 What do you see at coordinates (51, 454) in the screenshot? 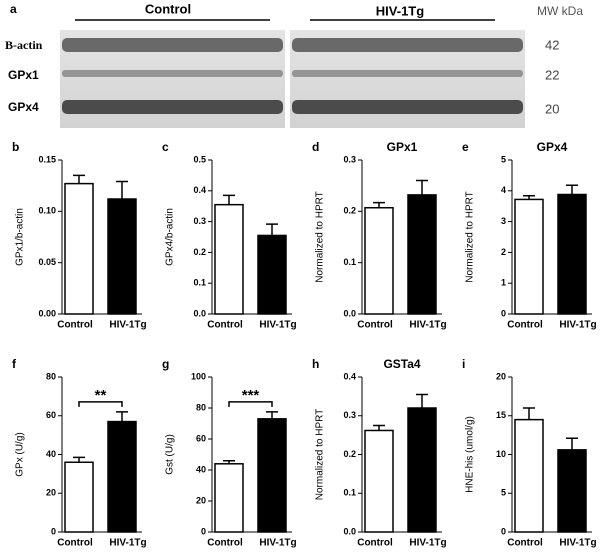
I see `y-tick-label: 40` at bounding box center [51, 454].